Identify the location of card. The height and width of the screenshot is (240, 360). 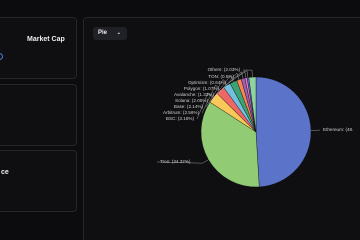
(38, 115).